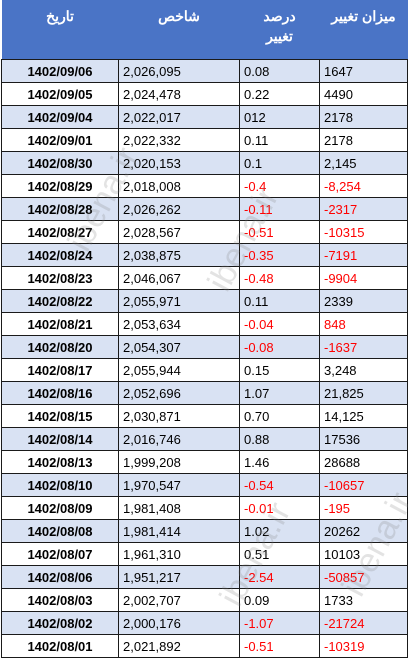 The width and height of the screenshot is (408, 670). Describe the element at coordinates (60, 462) in the screenshot. I see `cell-date: 1402/08/13` at that location.